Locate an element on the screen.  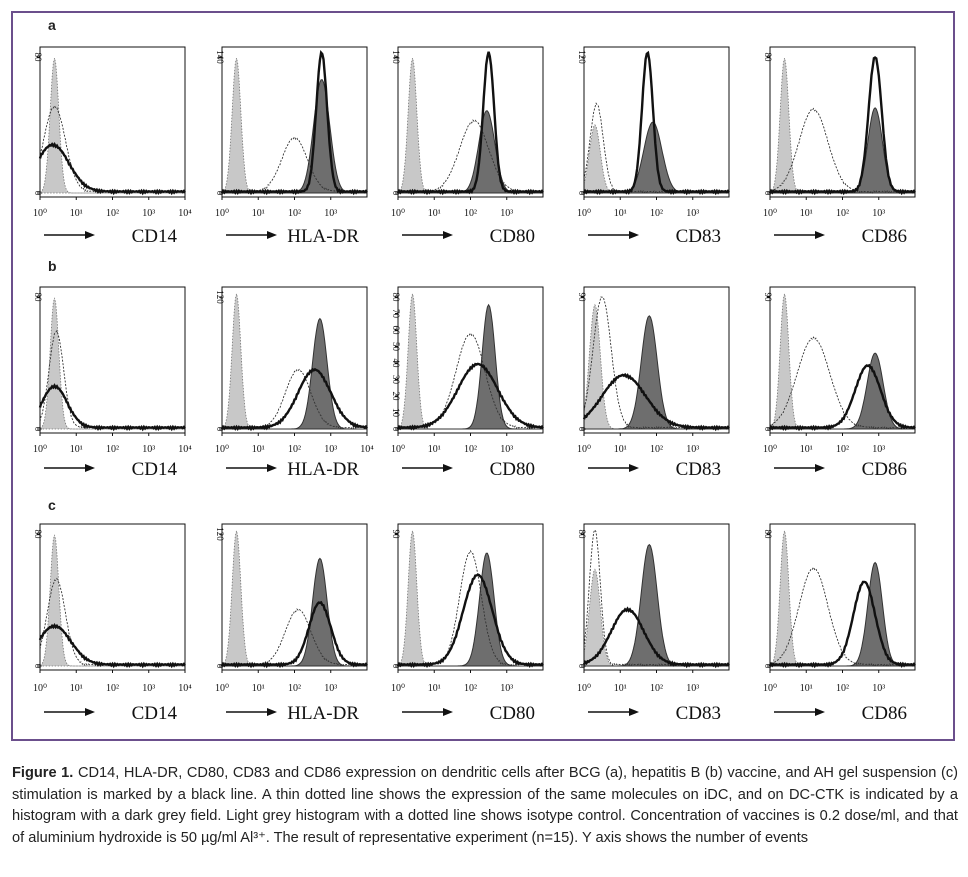
y-tick-label: 10 is located at coordinates (396, 413).